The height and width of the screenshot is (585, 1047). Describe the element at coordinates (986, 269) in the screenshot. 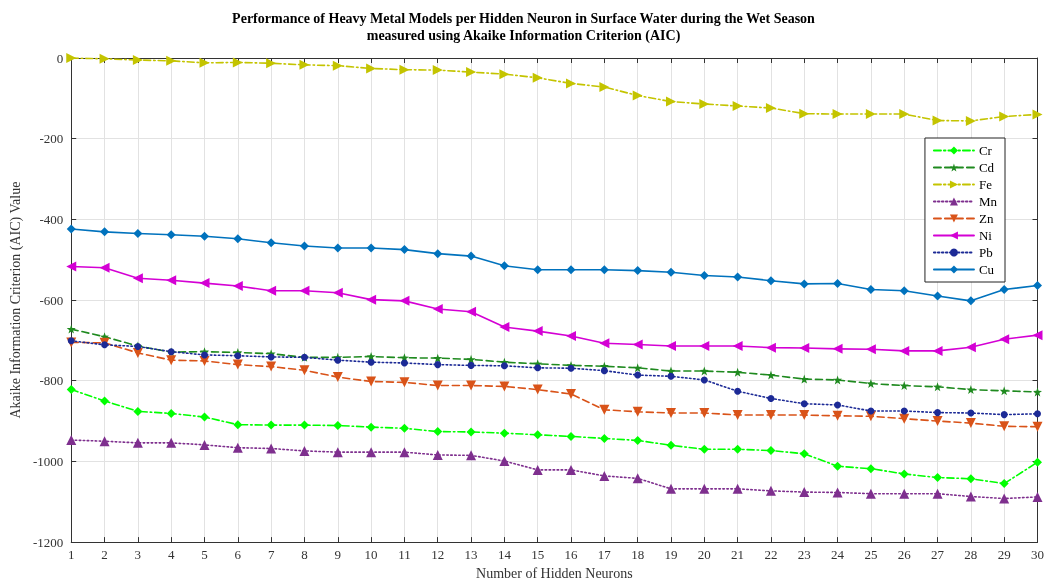

I see `legend-label: Cu` at that location.